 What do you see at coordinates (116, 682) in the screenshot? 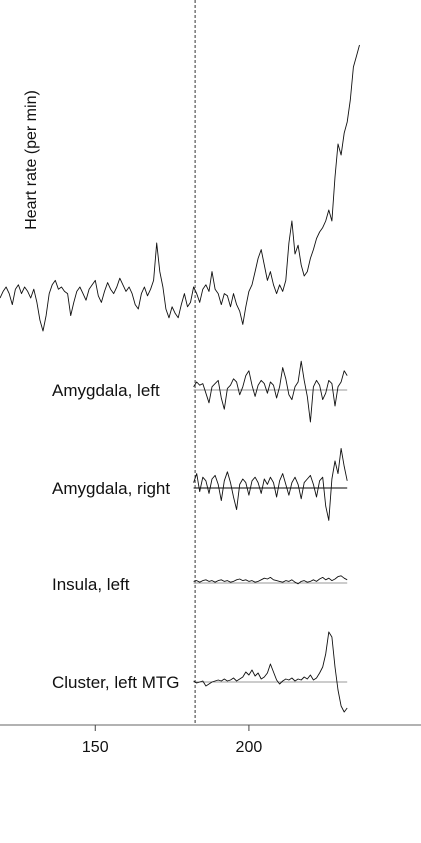
I see `series-label-cluster-left-mtg: Cluster, left MTG` at bounding box center [116, 682].